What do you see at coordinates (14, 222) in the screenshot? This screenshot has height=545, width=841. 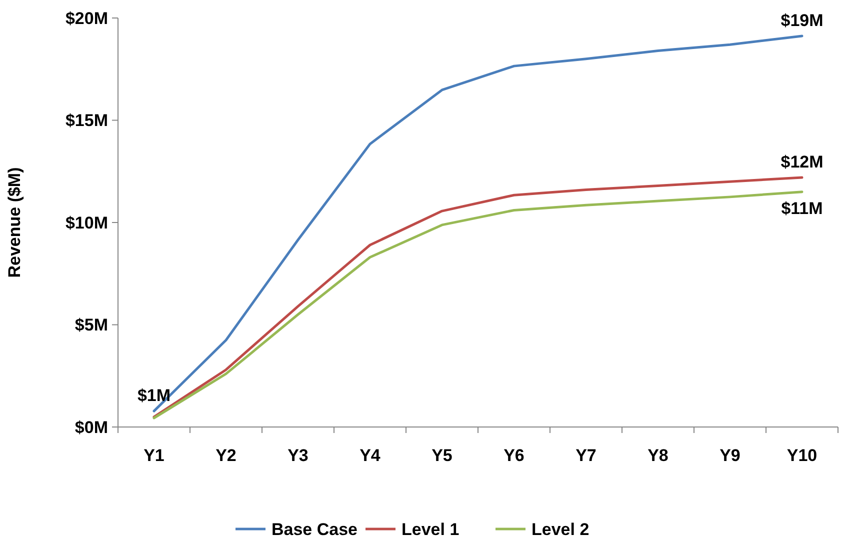 I see `y-axis-title: Revenue ($M)` at bounding box center [14, 222].